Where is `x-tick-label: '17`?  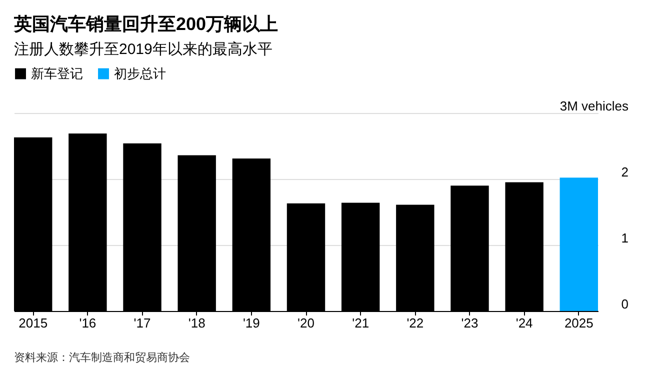
x-tick-label: '17 is located at coordinates (142, 323).